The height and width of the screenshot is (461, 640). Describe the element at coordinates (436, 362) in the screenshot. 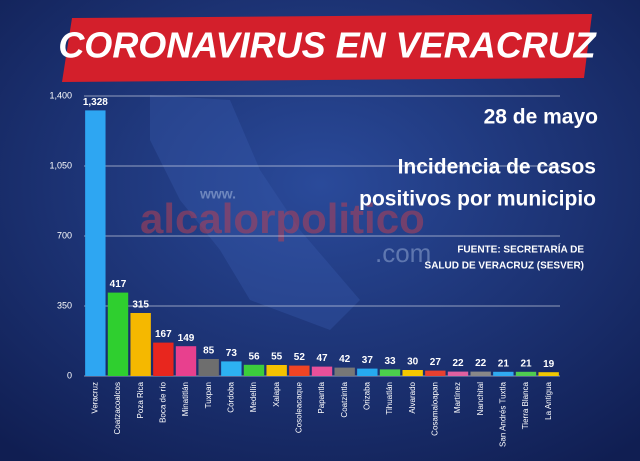

I see `value-label: 27` at that location.